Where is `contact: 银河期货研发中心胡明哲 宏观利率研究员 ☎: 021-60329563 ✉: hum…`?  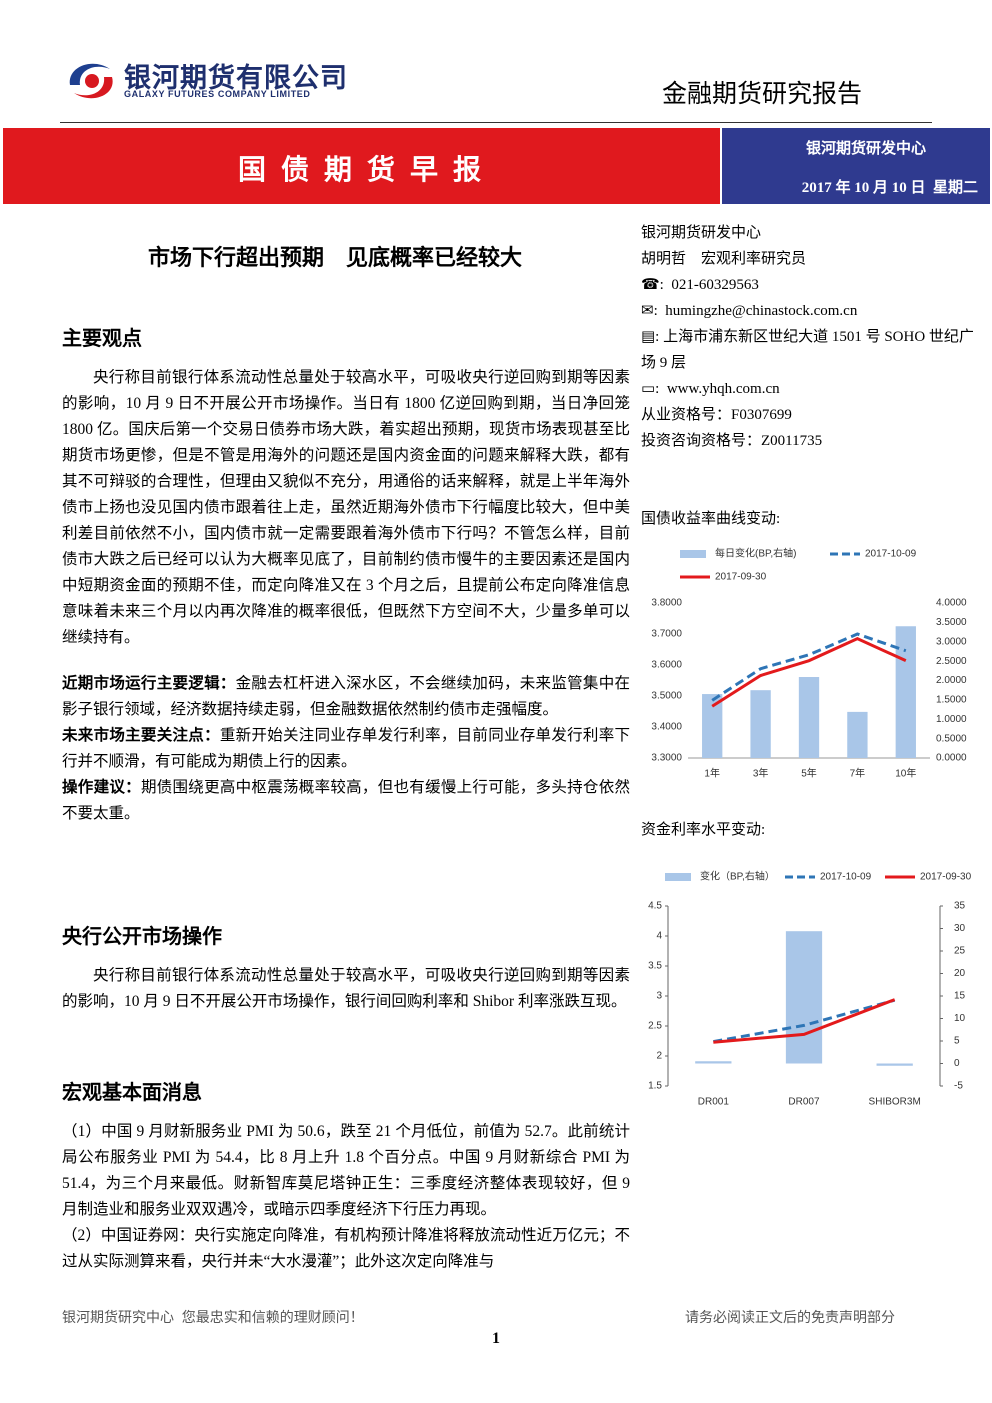 contact: 银河期货研发中心胡明哲 宏观利率研究员 ☎: 021-60329563 ✉: hum… is located at coordinates (813, 337).